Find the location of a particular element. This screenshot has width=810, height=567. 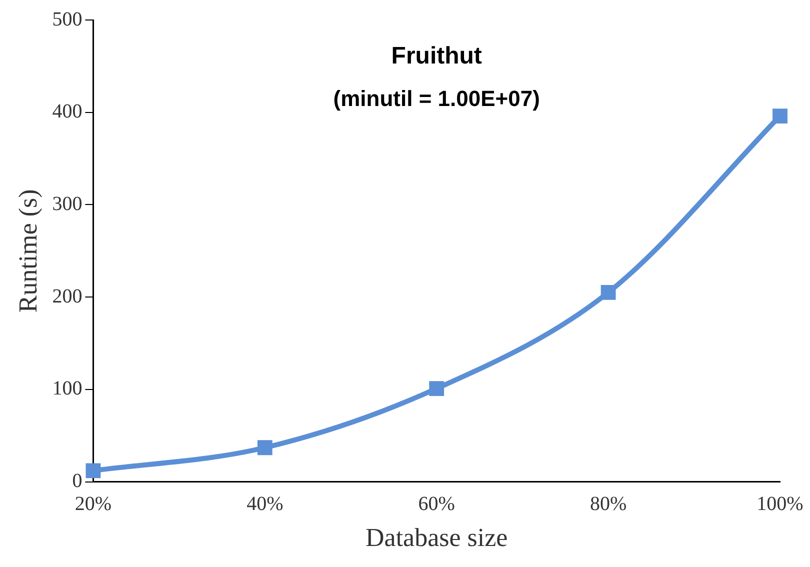

x-tick-label: 60% is located at coordinates (436, 504).